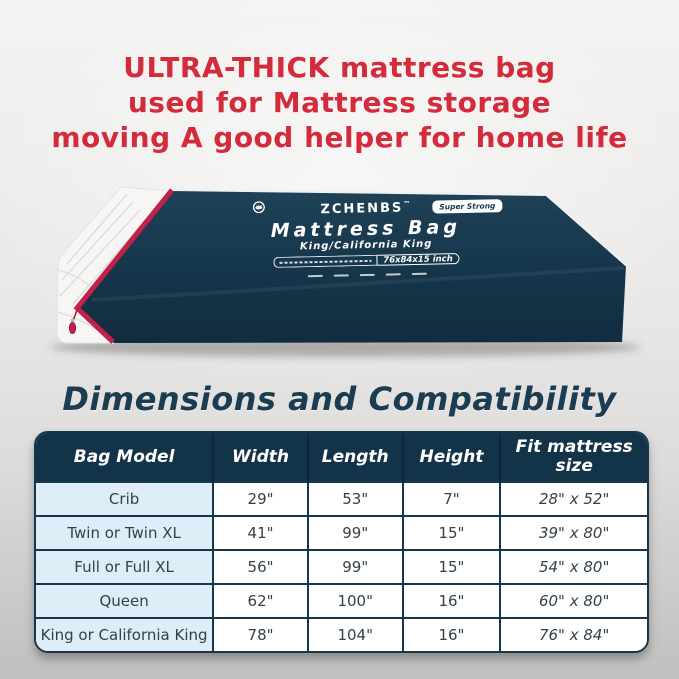  Describe the element at coordinates (366, 229) in the screenshot. I see `bag-title: Mattress Bag` at that location.